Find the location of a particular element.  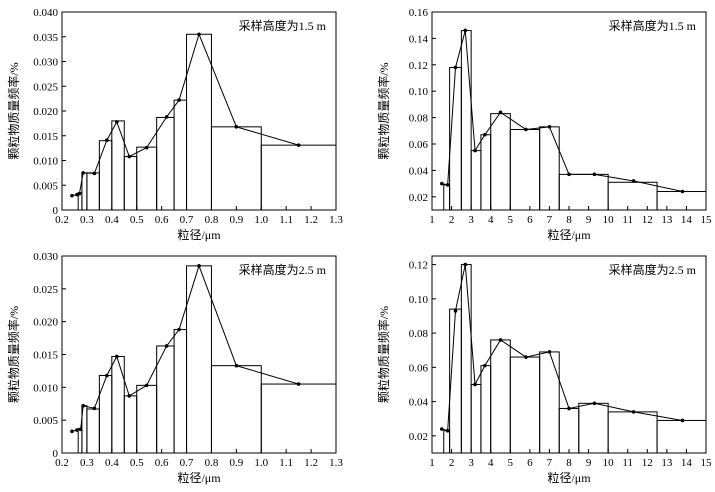

x-tick-label: 1 is located at coordinates (432, 220).